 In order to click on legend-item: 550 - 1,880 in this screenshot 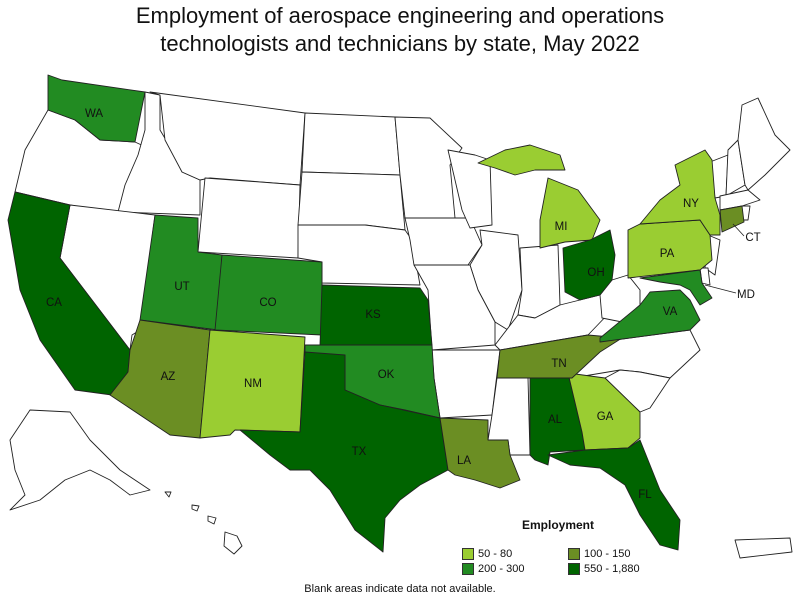, I will do `click(618, 569)`.